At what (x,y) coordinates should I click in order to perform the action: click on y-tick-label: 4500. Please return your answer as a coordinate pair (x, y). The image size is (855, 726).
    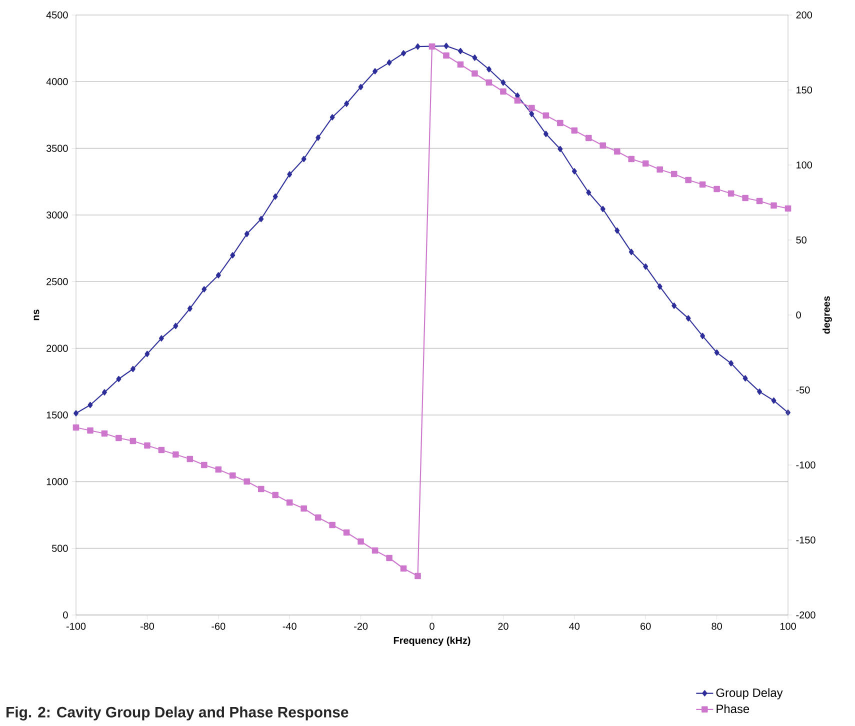
    Looking at the image, I should click on (57, 15).